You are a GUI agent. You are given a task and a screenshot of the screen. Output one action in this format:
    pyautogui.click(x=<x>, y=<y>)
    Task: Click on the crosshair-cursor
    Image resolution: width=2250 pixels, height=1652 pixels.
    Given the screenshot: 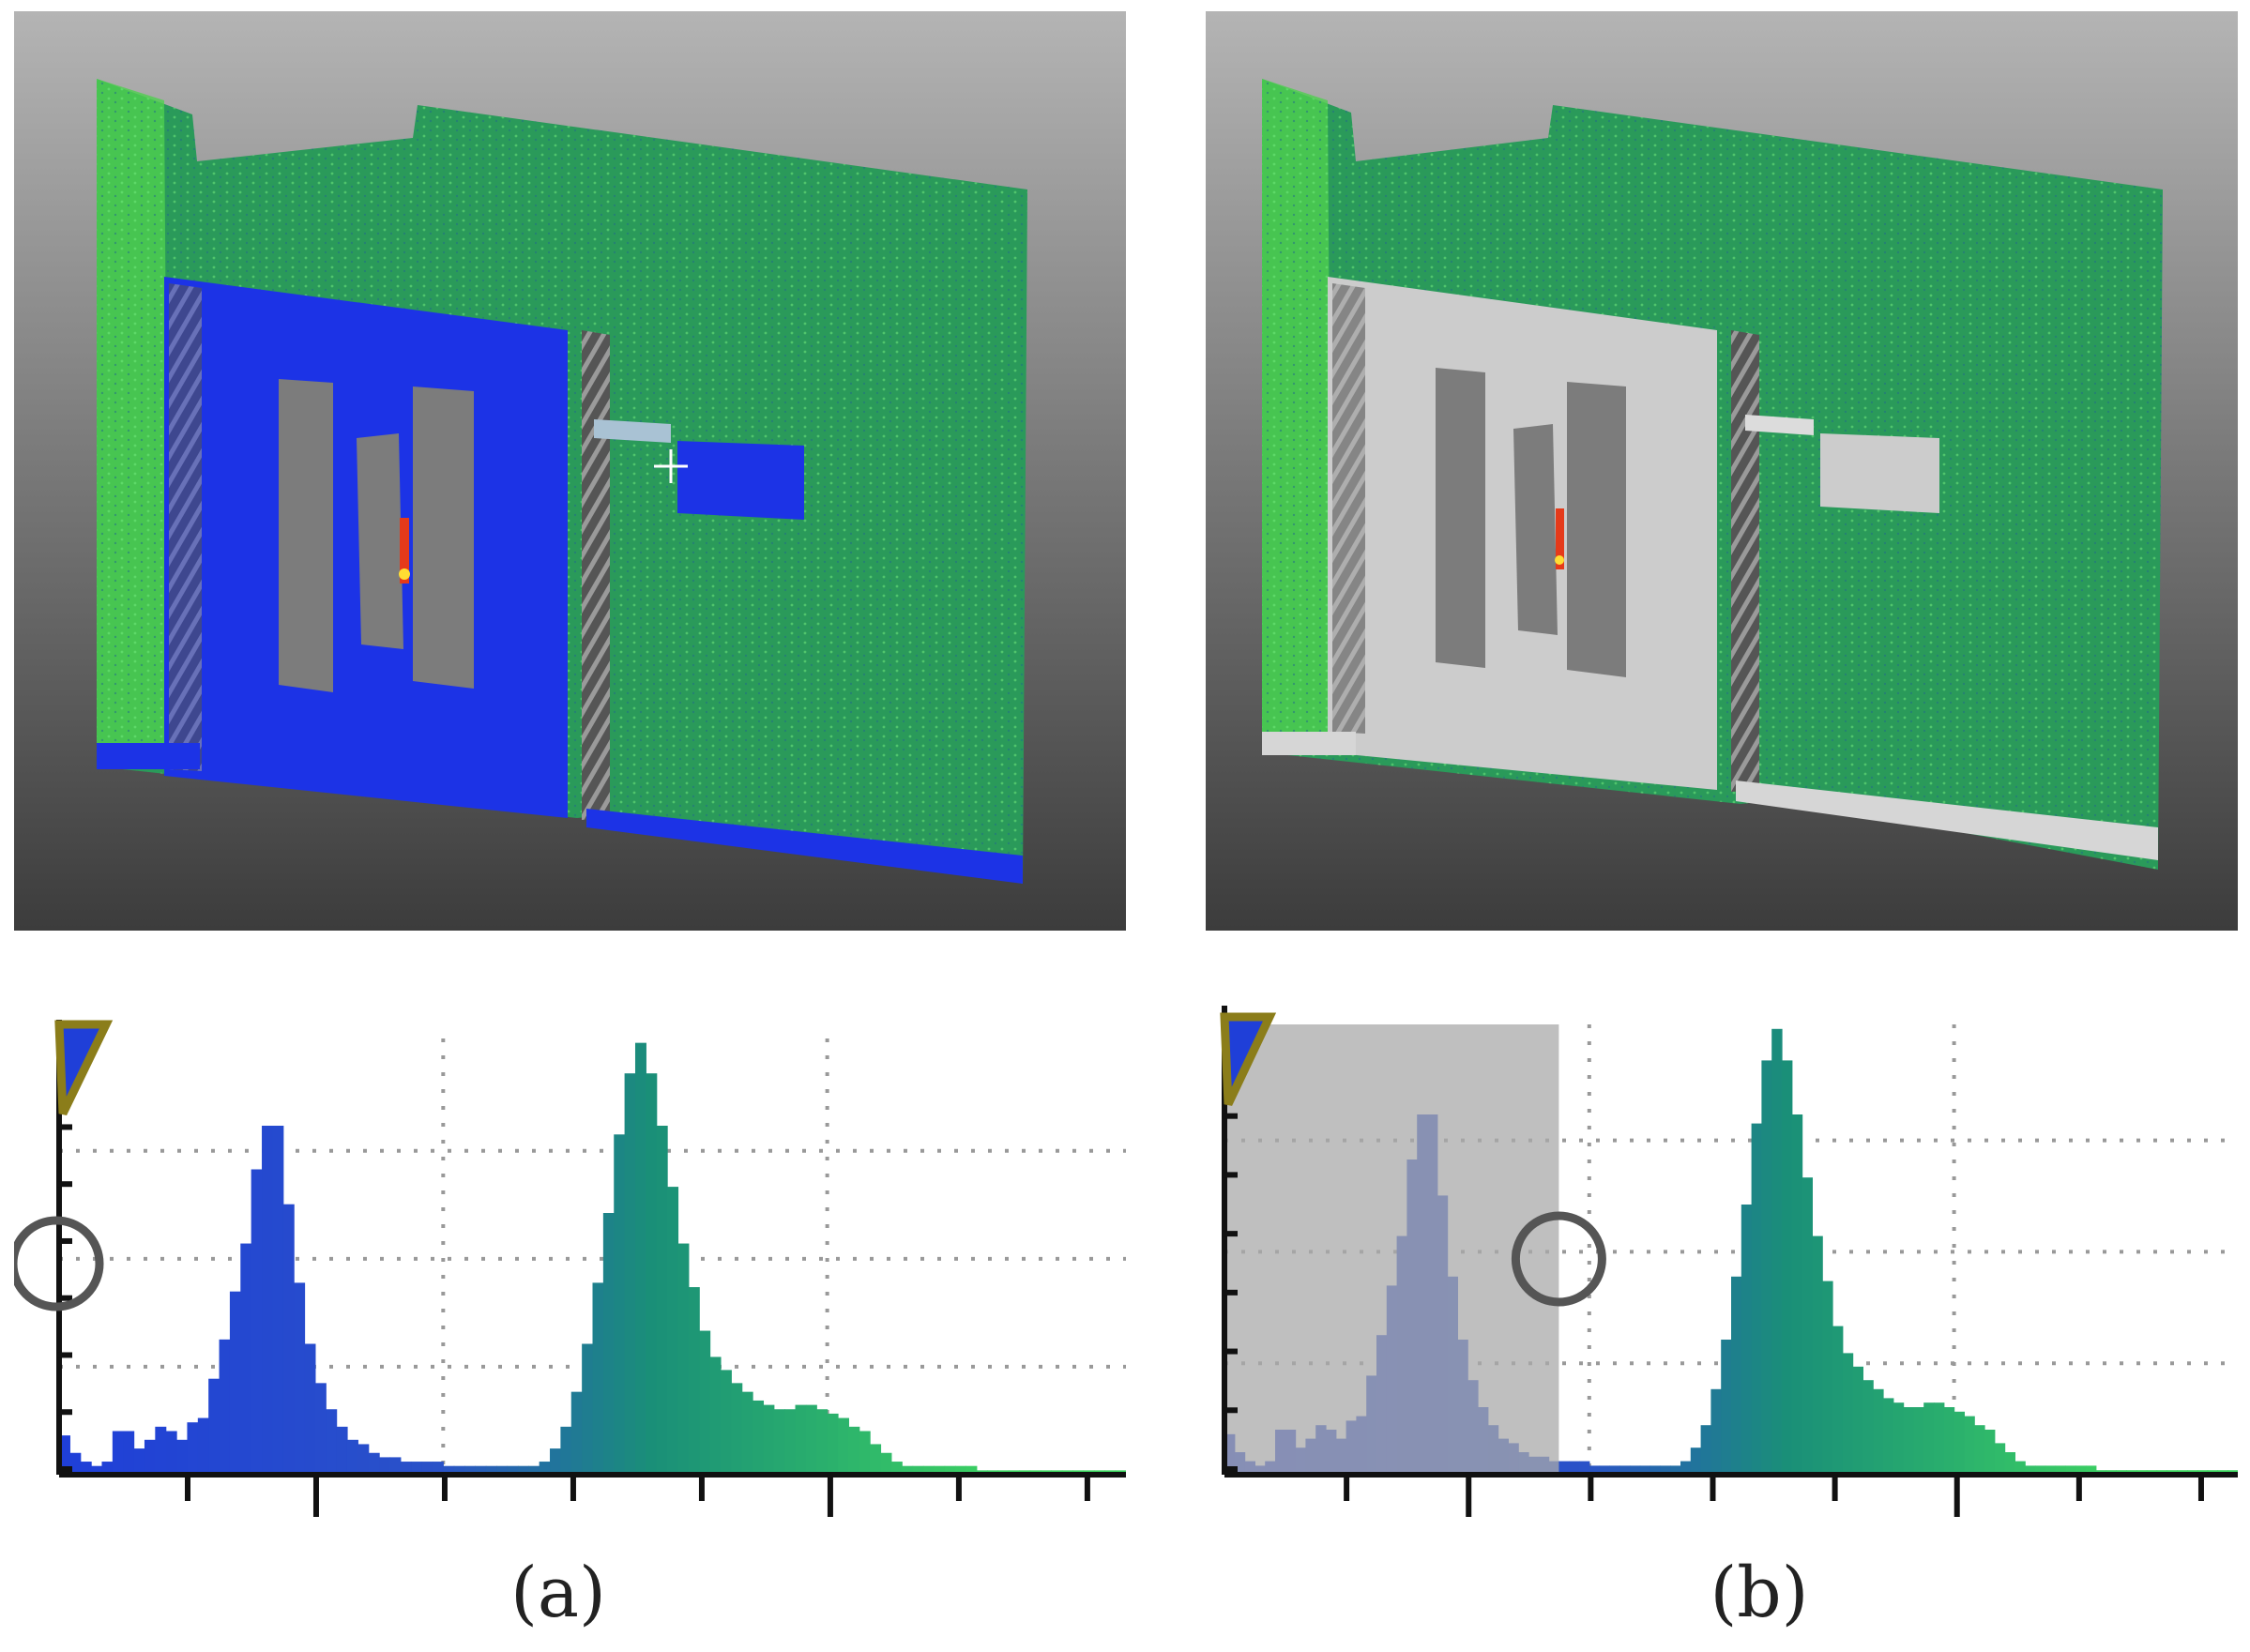 What is the action you would take?
    pyautogui.click(x=671, y=466)
    